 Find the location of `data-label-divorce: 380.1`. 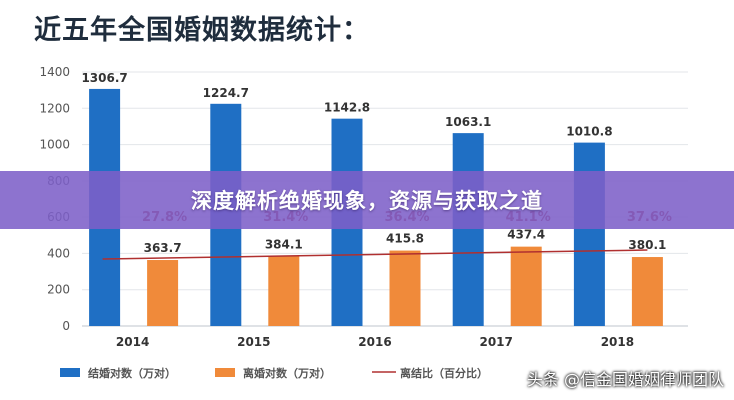

data-label-divorce: 380.1 is located at coordinates (647, 245).